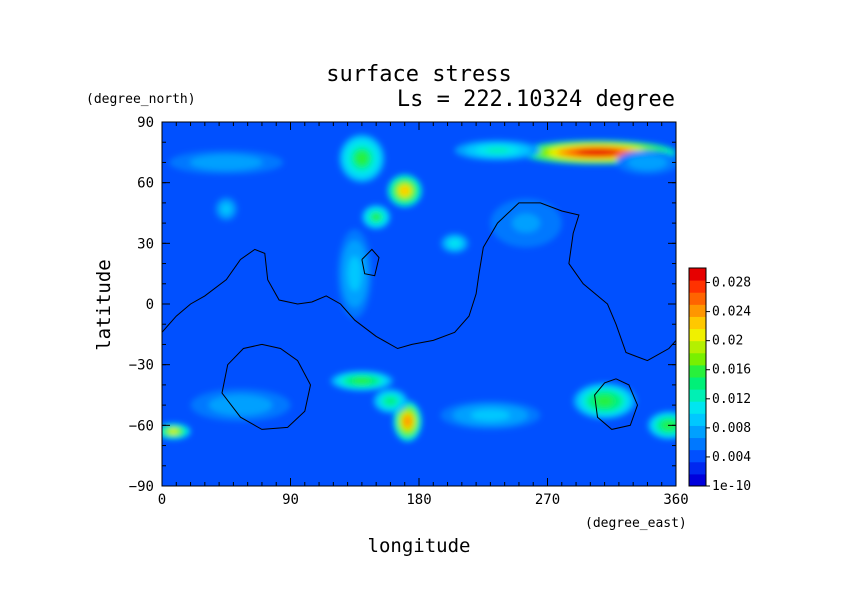 The height and width of the screenshot is (595, 842). What do you see at coordinates (490, 415) in the screenshot?
I see `field-blob-south-mid-band` at bounding box center [490, 415].